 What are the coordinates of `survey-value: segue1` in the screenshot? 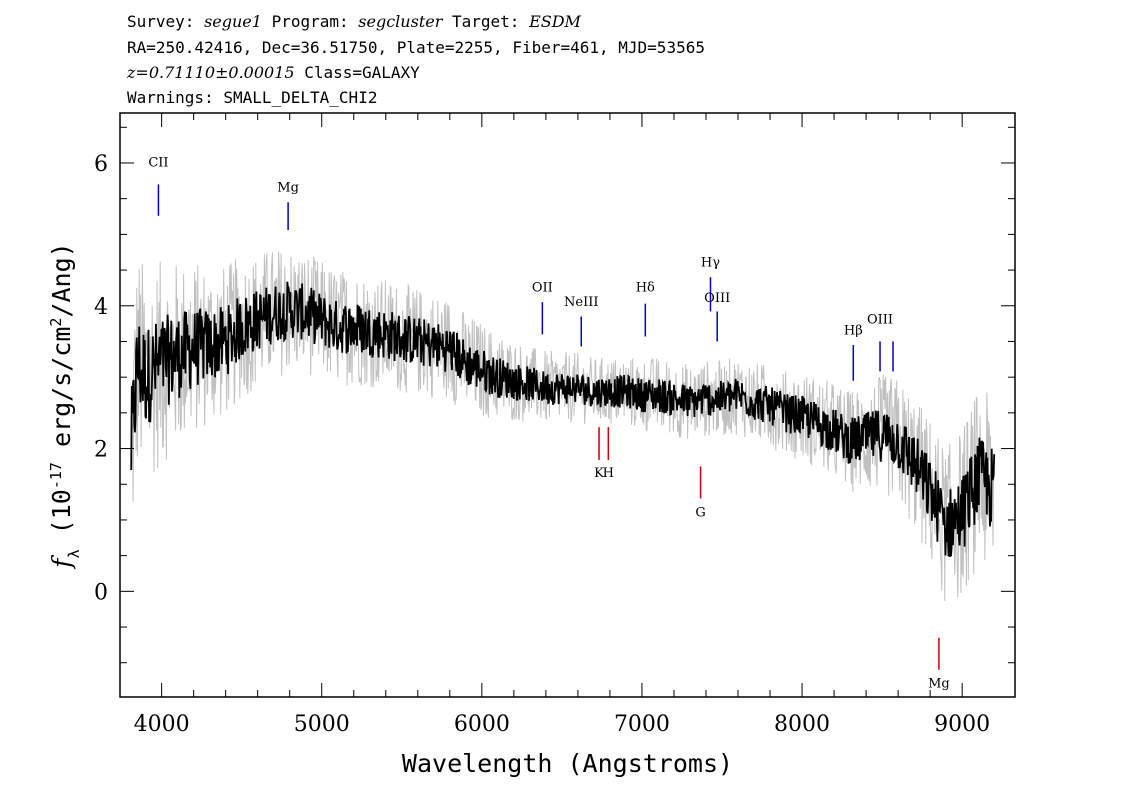 It's located at (233, 21).